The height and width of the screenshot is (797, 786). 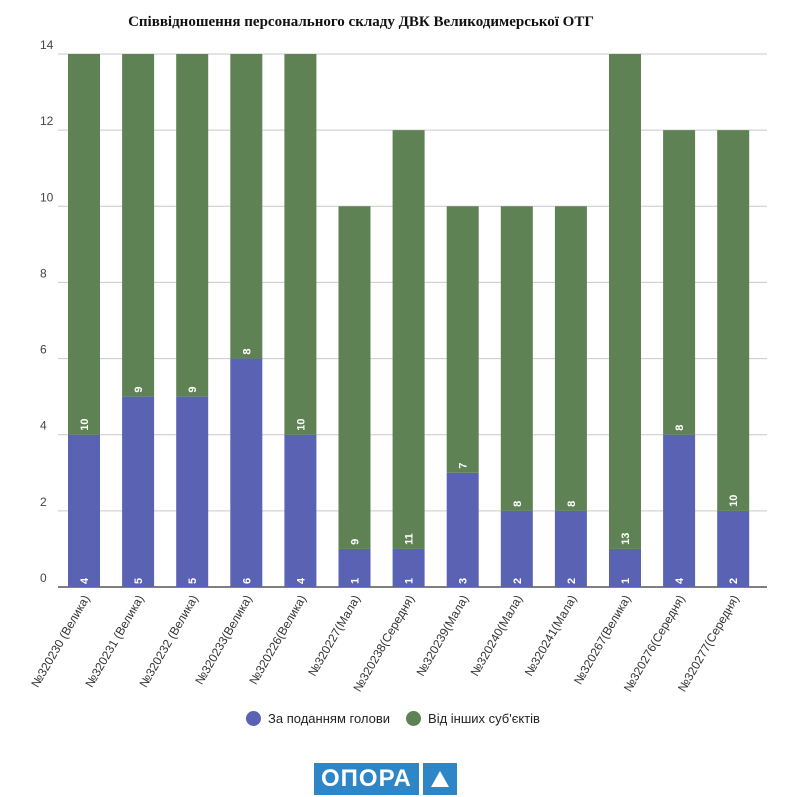 I want to click on x-tick-label: №320226(Велика), so click(x=277, y=640).